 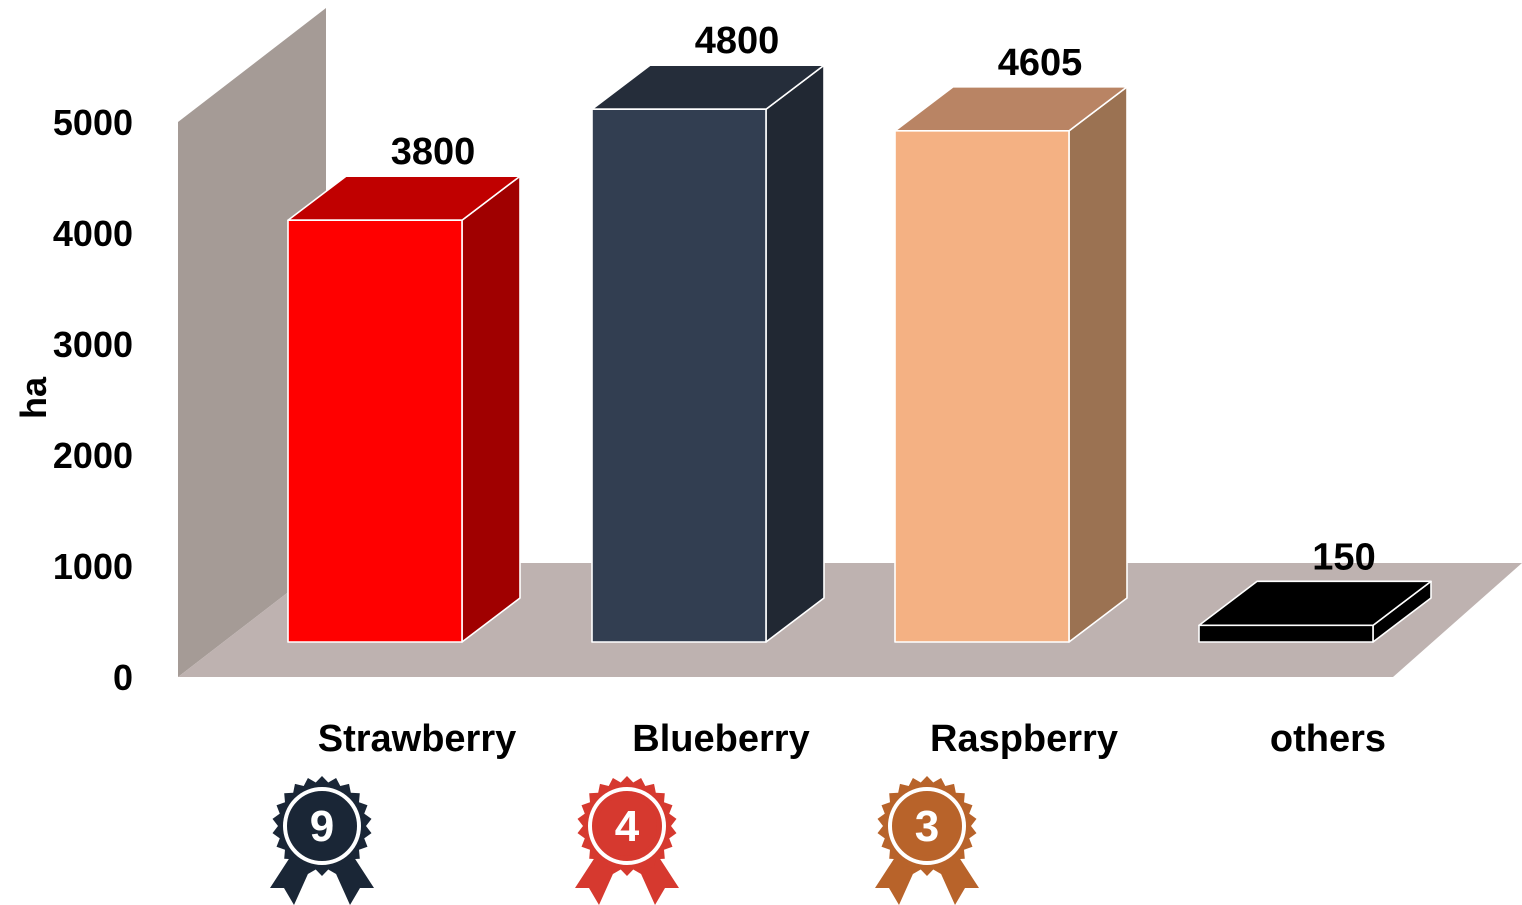 I want to click on badge-number: 3, so click(x=927, y=826).